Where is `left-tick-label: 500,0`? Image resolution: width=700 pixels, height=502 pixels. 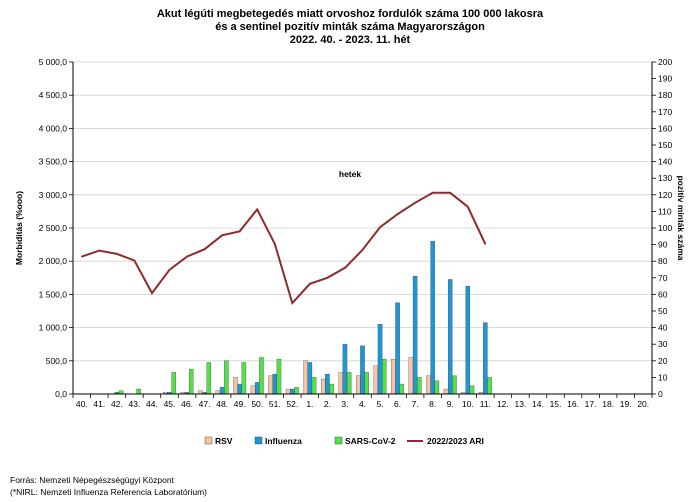
left-tick-label: 500,0 is located at coordinates (57, 361).